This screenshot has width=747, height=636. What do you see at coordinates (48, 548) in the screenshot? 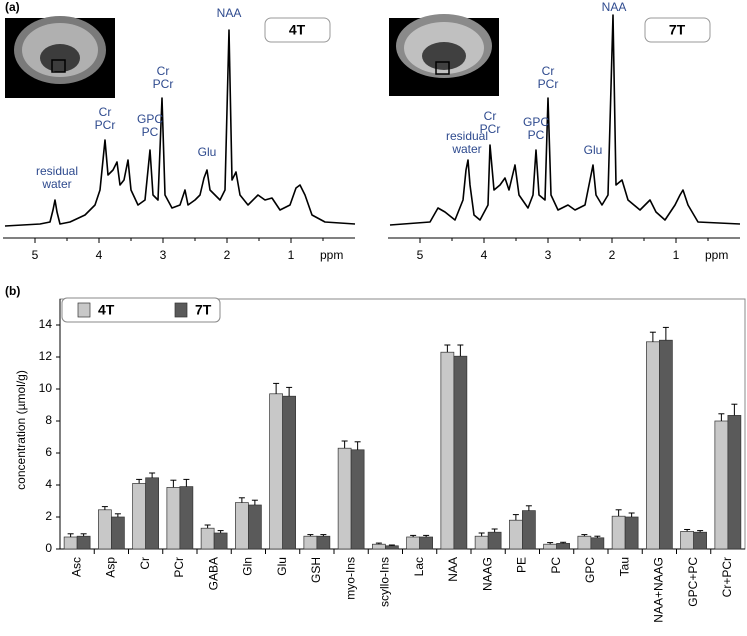
I see `y-tick-label: 0` at bounding box center [48, 548].